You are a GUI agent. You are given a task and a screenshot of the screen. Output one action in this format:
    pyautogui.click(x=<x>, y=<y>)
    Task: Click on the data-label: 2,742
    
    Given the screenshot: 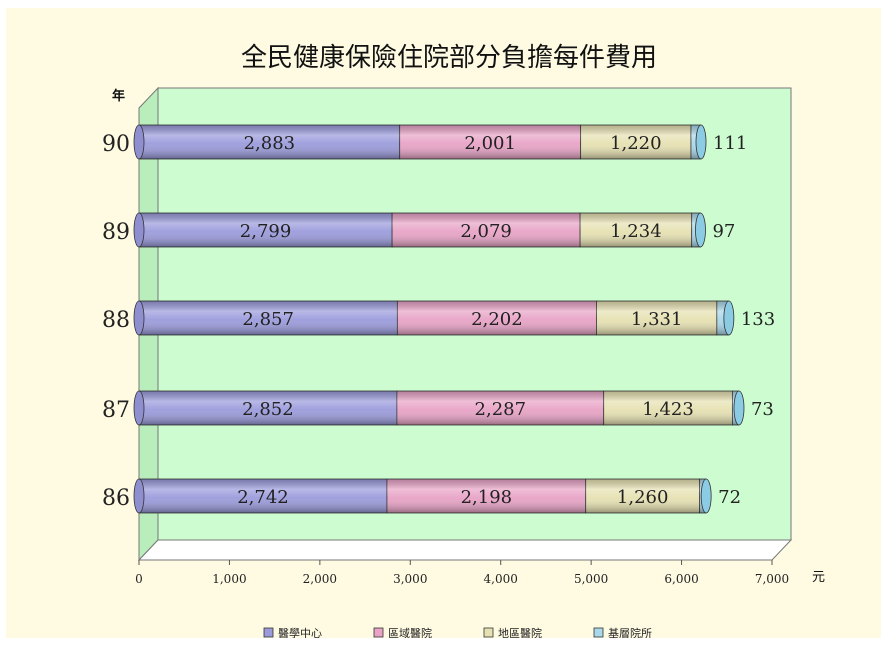 What is the action you would take?
    pyautogui.click(x=263, y=497)
    